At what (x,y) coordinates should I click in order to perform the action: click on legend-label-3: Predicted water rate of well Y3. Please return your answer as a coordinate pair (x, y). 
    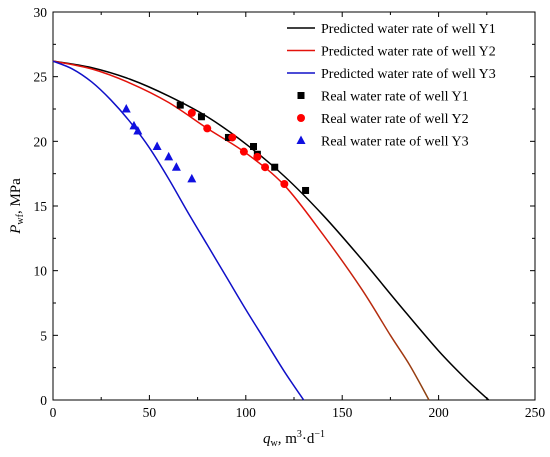
    Looking at the image, I should click on (408, 74).